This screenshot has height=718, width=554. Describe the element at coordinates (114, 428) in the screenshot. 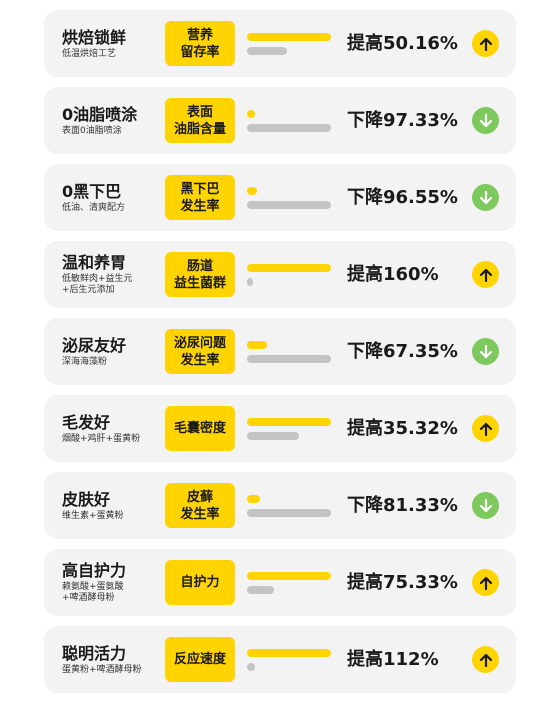

I see `benefit-text: 毛发好 烟酸+鸡肝+蛋黄粉` at that location.